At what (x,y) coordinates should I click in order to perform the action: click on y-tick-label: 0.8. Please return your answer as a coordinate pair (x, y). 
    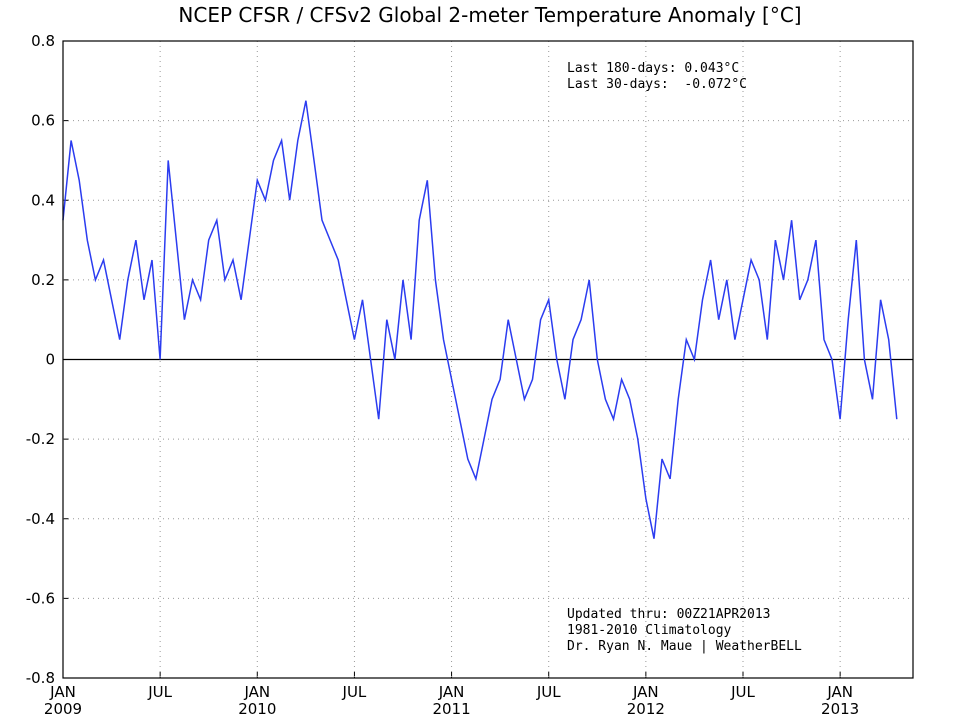
    Looking at the image, I should click on (43, 41).